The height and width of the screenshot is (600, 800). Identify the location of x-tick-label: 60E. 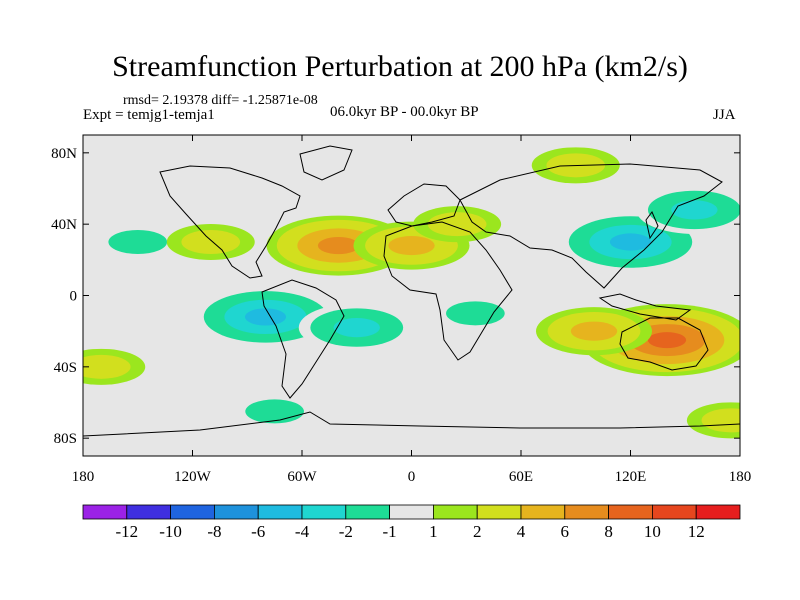
(521, 477).